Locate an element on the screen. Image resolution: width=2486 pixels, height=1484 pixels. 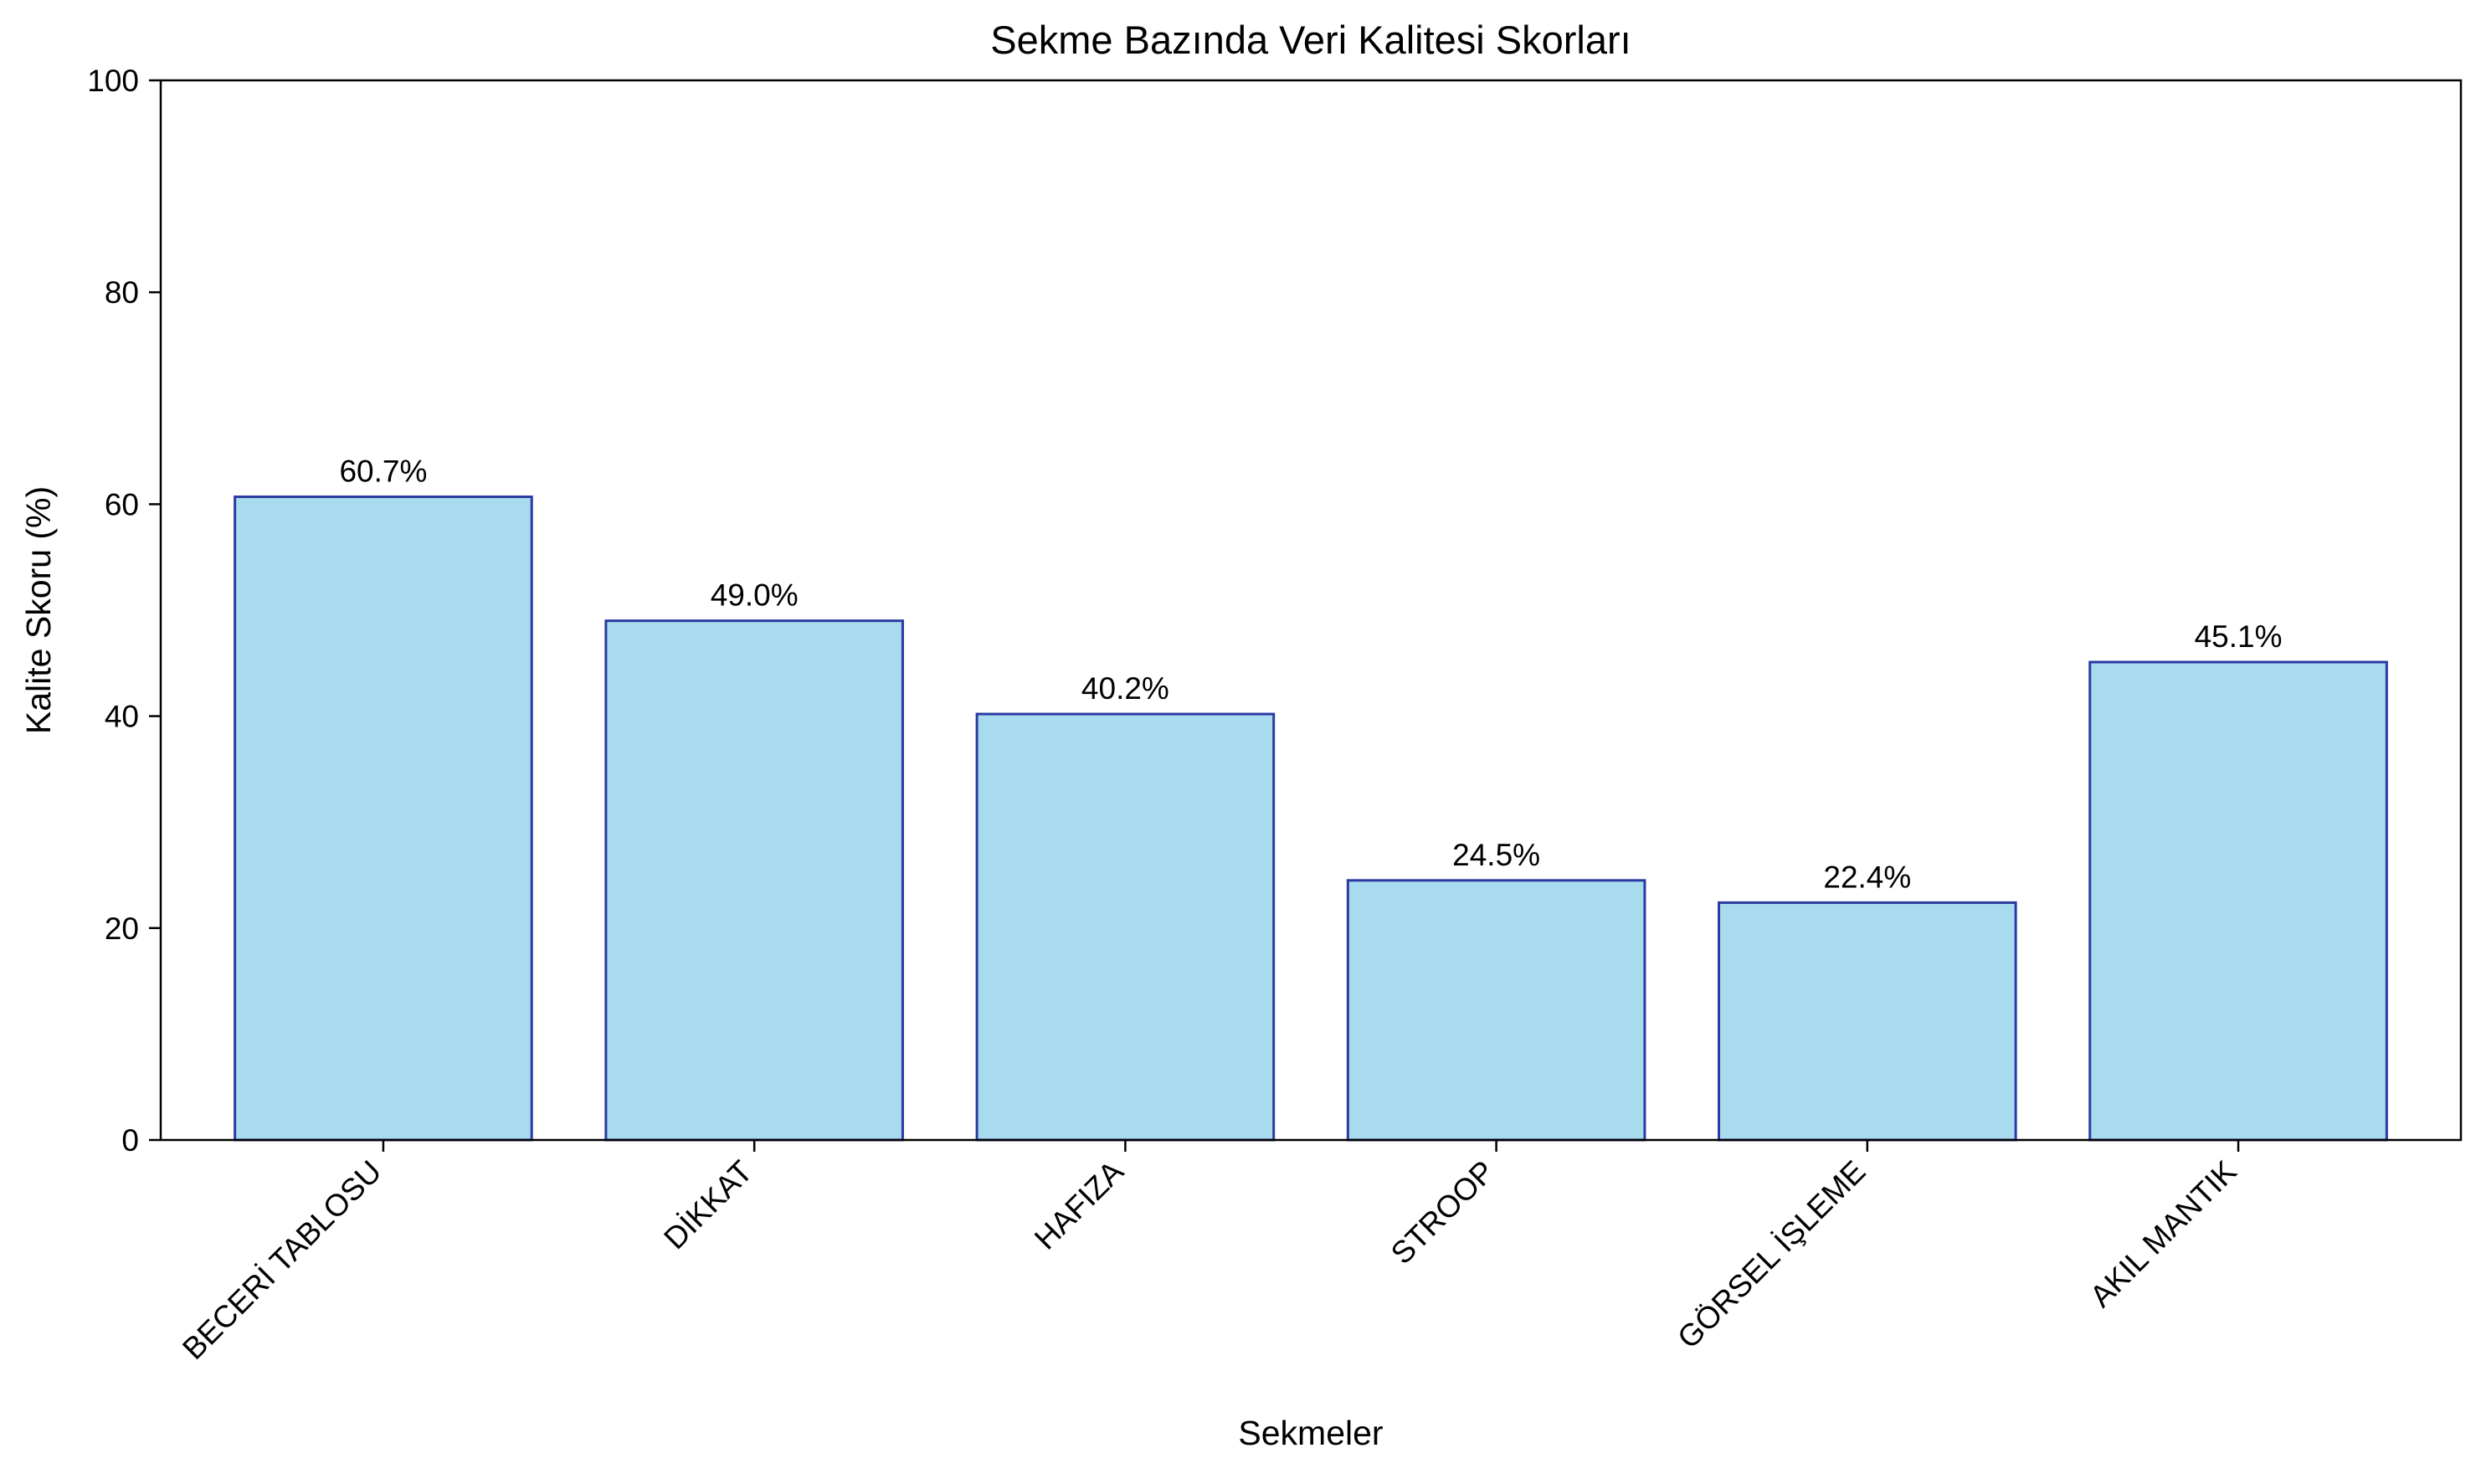
x-tick-label: GÖRSEL İŞLEME is located at coordinates (1771, 1254).